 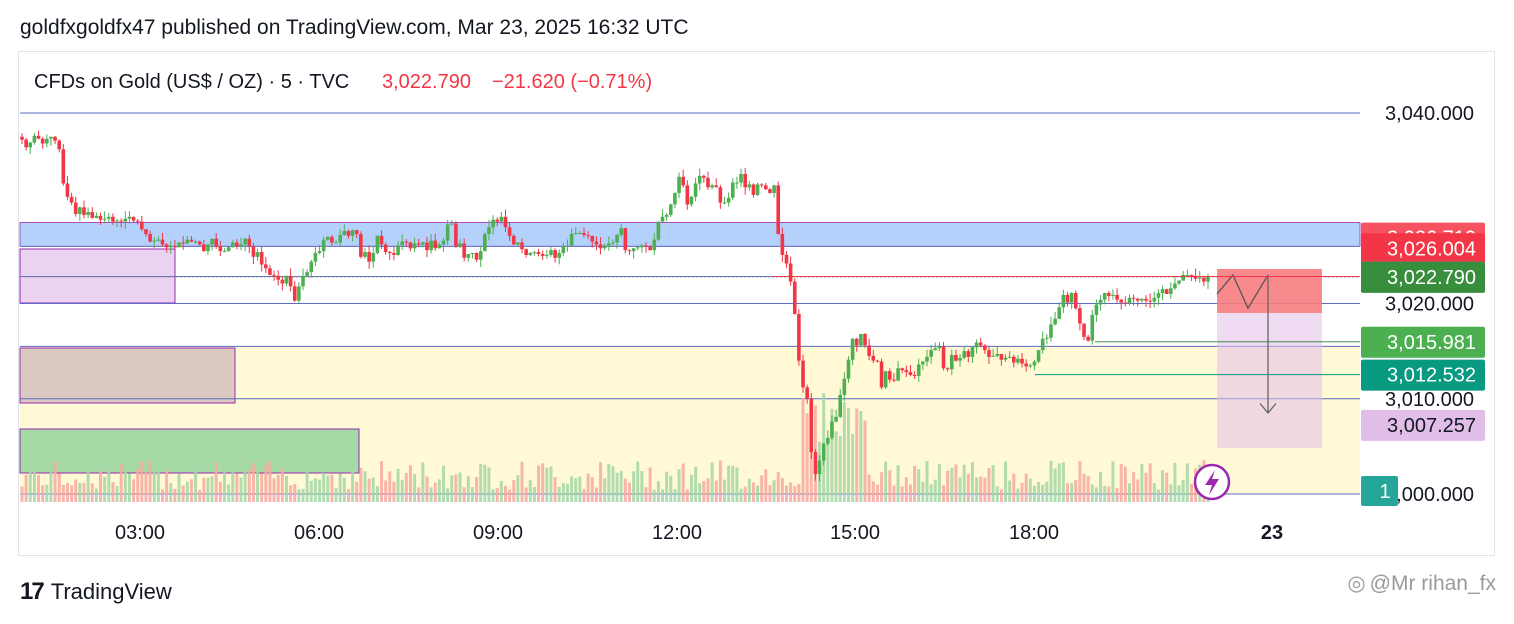 I want to click on lightning-icon, so click(x=1212, y=482).